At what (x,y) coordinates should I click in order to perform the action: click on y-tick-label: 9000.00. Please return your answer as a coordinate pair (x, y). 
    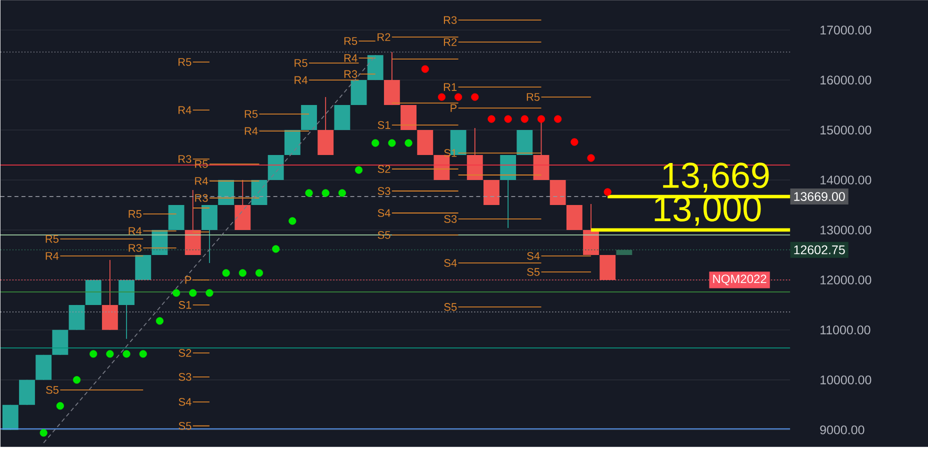
    Looking at the image, I should click on (842, 430).